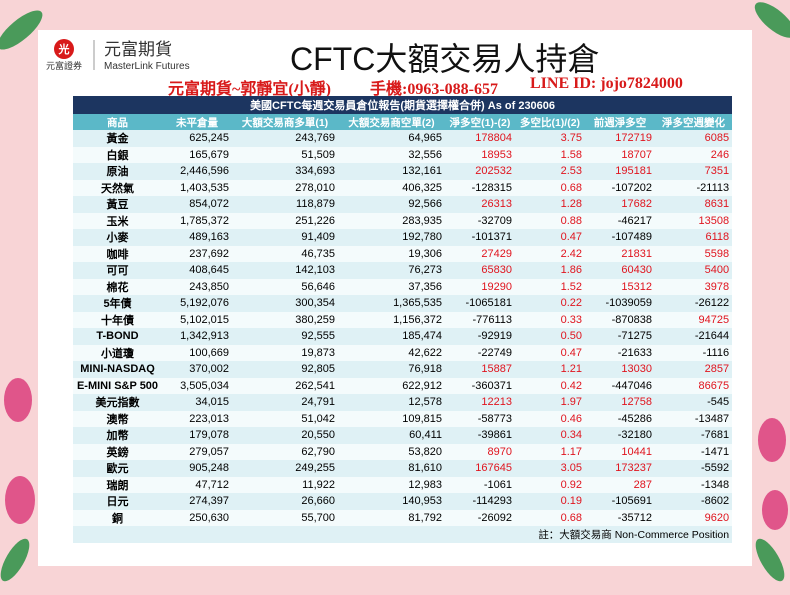  What do you see at coordinates (197, 336) in the screenshot?
I see `cell: 1,342,913` at bounding box center [197, 336].